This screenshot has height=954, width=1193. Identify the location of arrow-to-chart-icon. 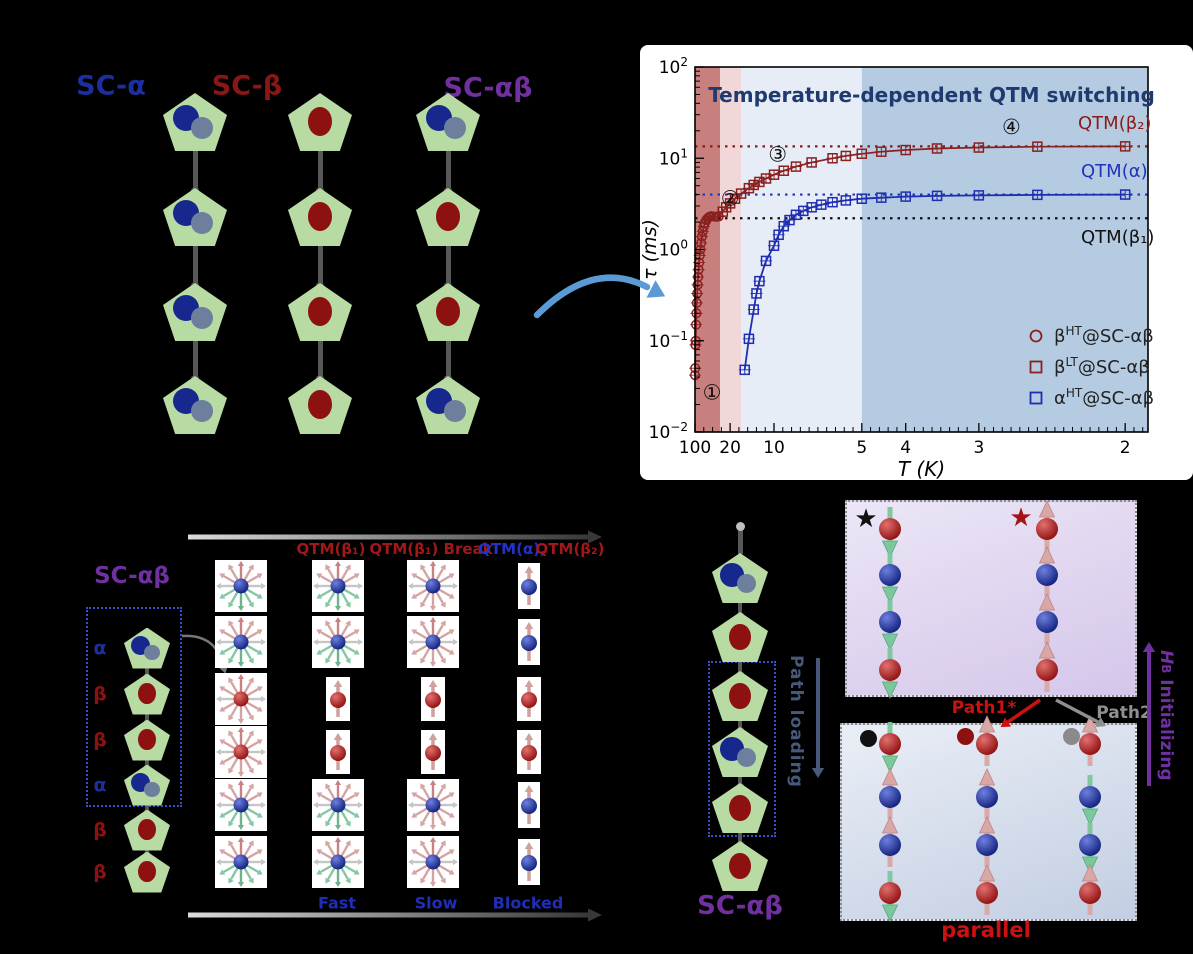
(599, 296).